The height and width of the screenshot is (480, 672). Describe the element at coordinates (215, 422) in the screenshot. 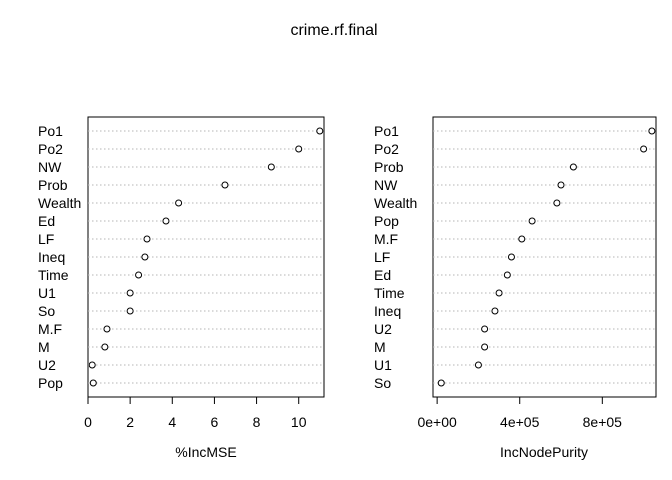

I see `x-tick-label: 6` at that location.